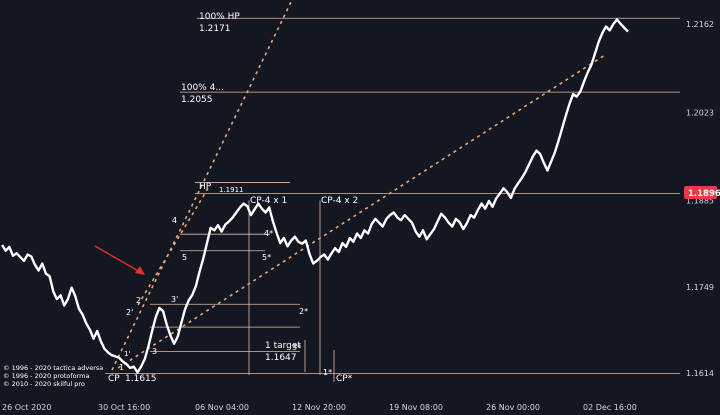 Image resolution: width=720 pixels, height=415 pixels. I want to click on marker-3prime: 3', so click(174, 299).